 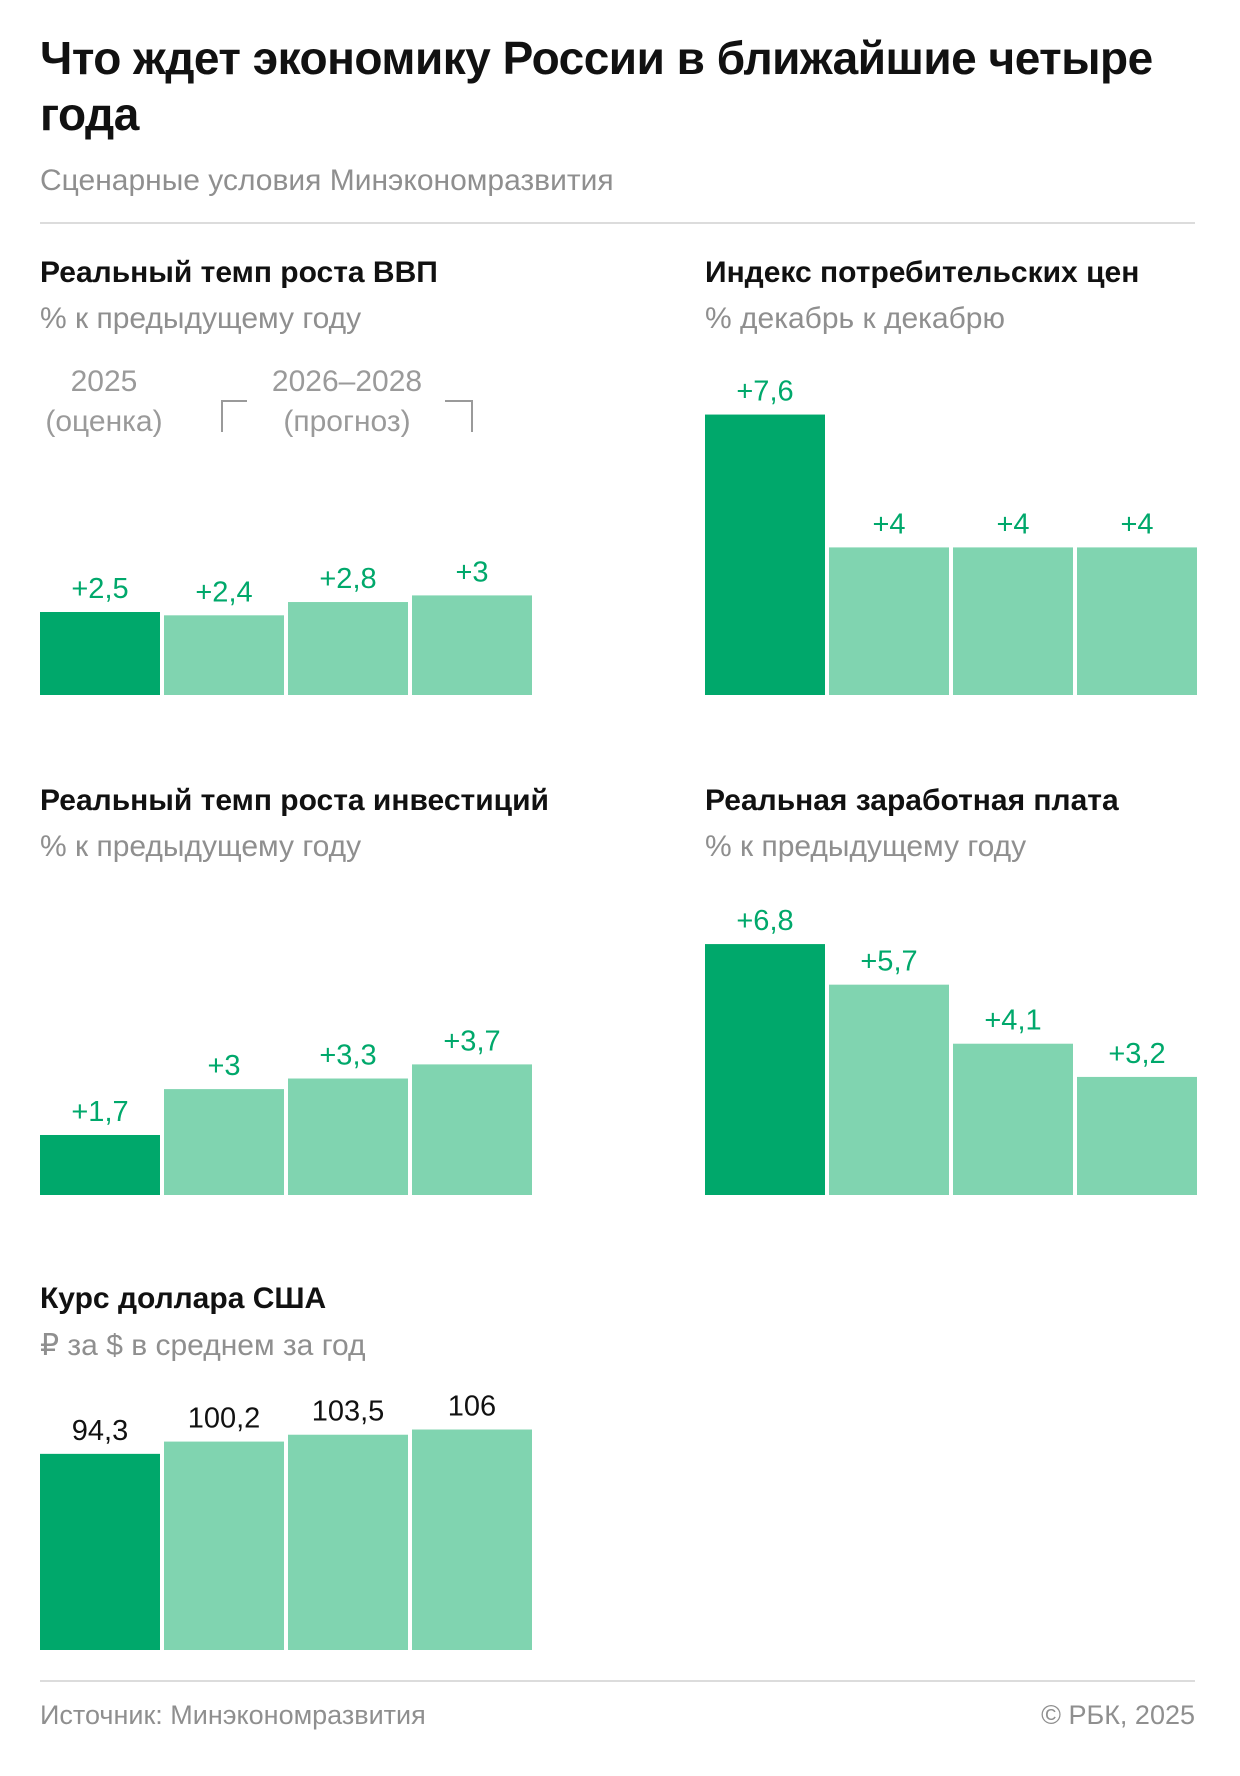 I want to click on gdp-value-label-2027: +2,8, so click(x=347, y=579).